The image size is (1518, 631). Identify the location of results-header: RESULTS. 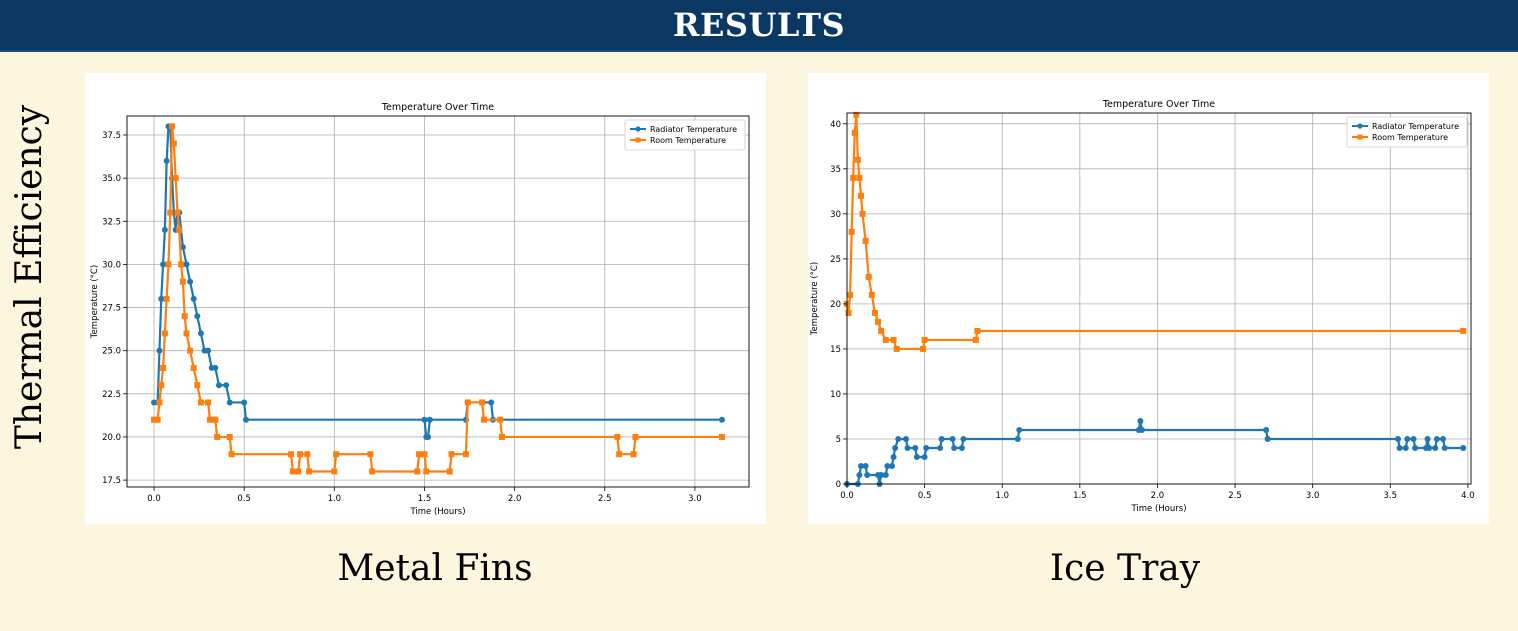
(759, 26).